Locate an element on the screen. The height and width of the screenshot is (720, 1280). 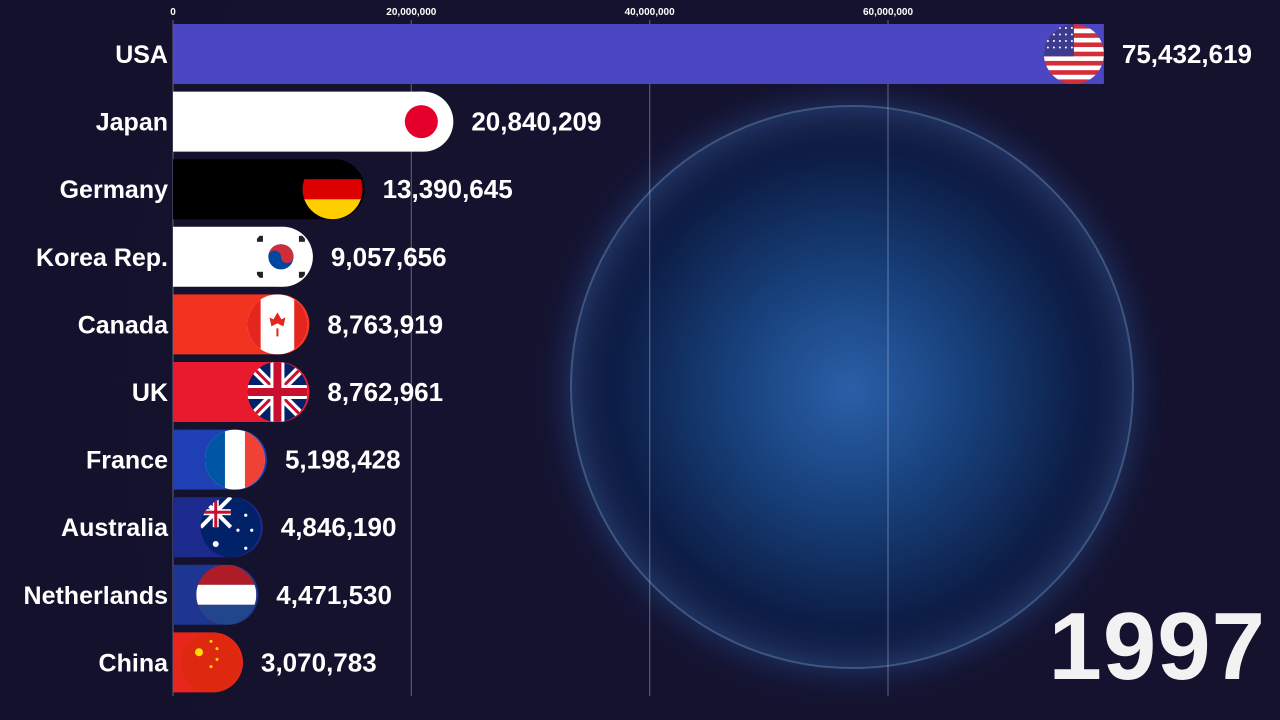
category-label: Germany is located at coordinates (114, 190).